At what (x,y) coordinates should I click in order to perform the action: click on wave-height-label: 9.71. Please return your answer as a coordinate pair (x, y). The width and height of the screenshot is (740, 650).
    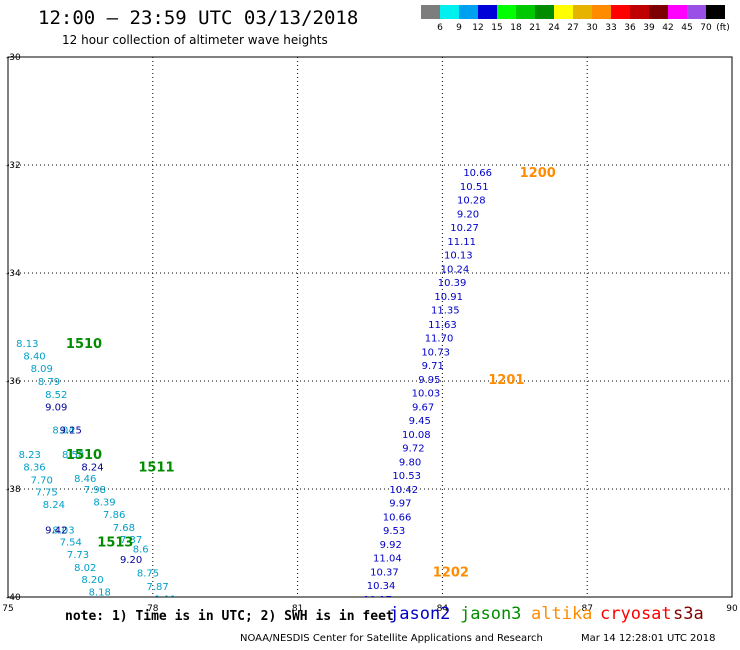
    Looking at the image, I should click on (433, 366).